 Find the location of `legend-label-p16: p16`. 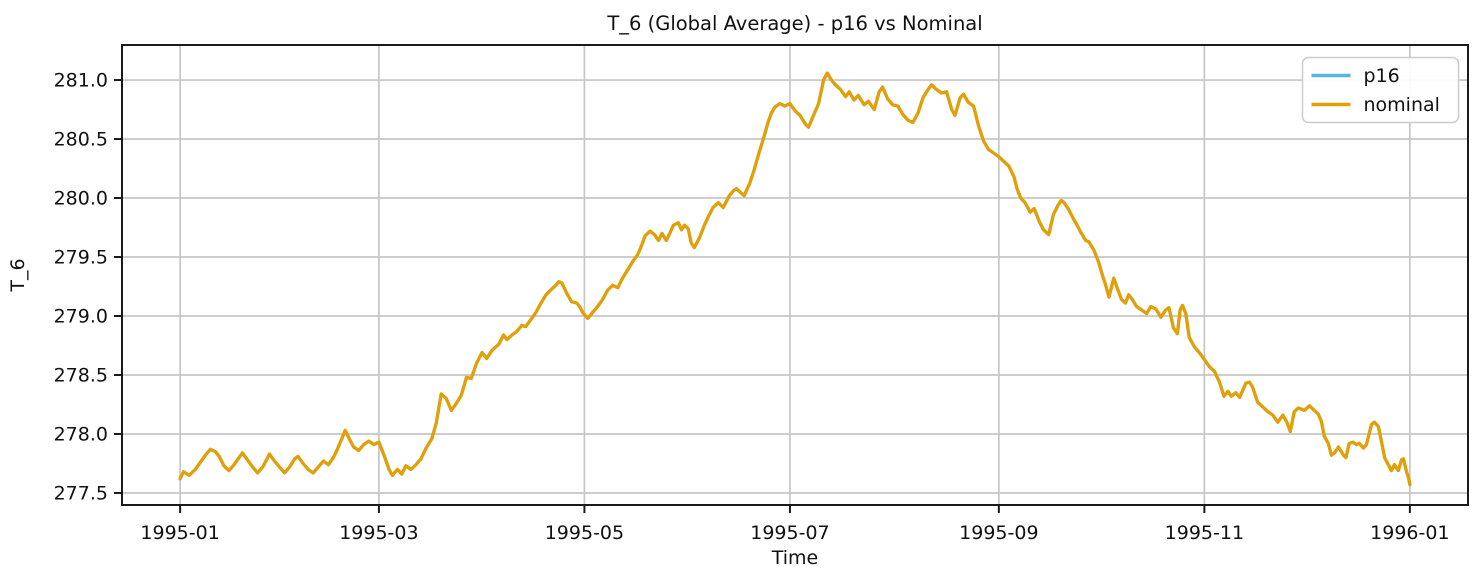

legend-label-p16: p16 is located at coordinates (1382, 76).